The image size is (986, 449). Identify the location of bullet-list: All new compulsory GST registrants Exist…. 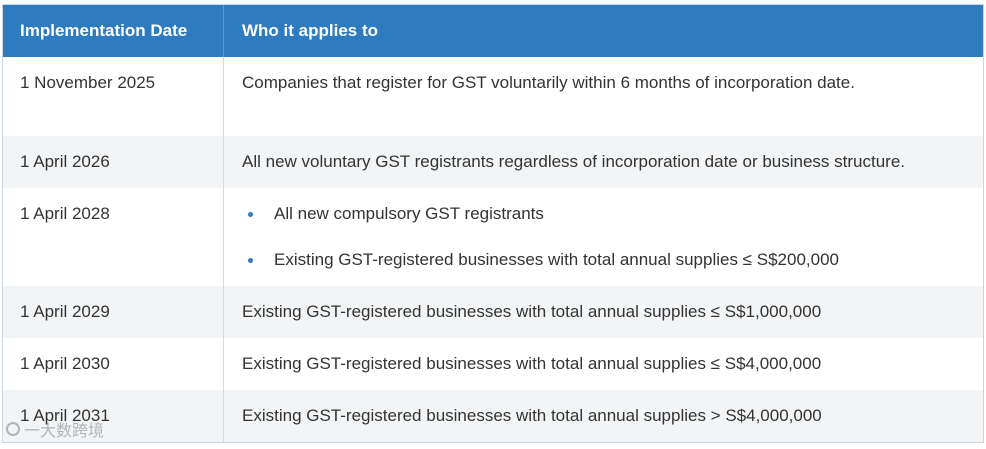
(615, 237).